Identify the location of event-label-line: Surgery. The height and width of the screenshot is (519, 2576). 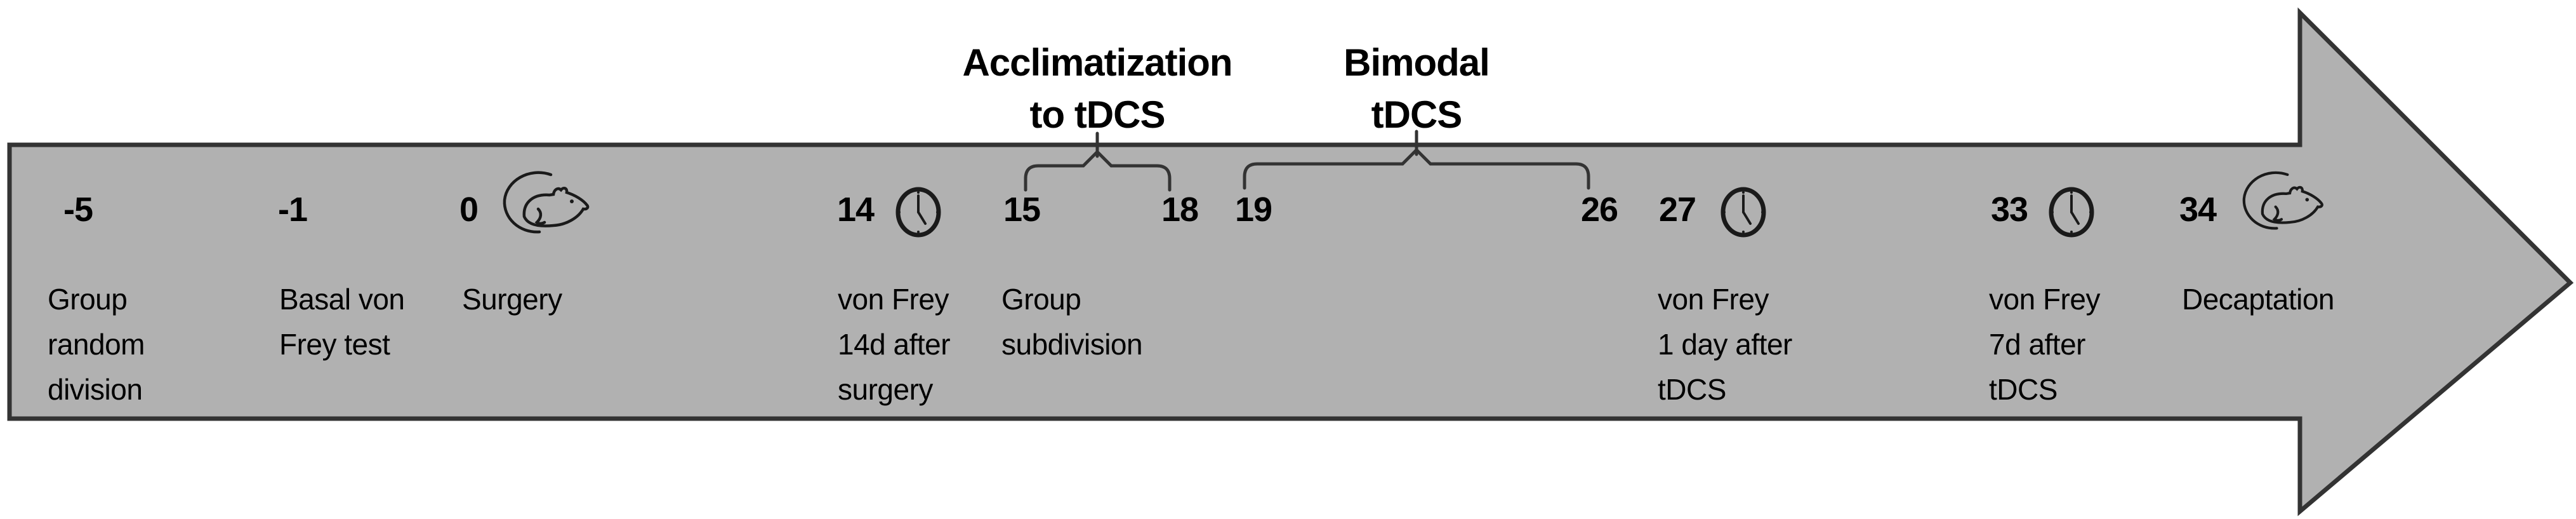
(512, 299).